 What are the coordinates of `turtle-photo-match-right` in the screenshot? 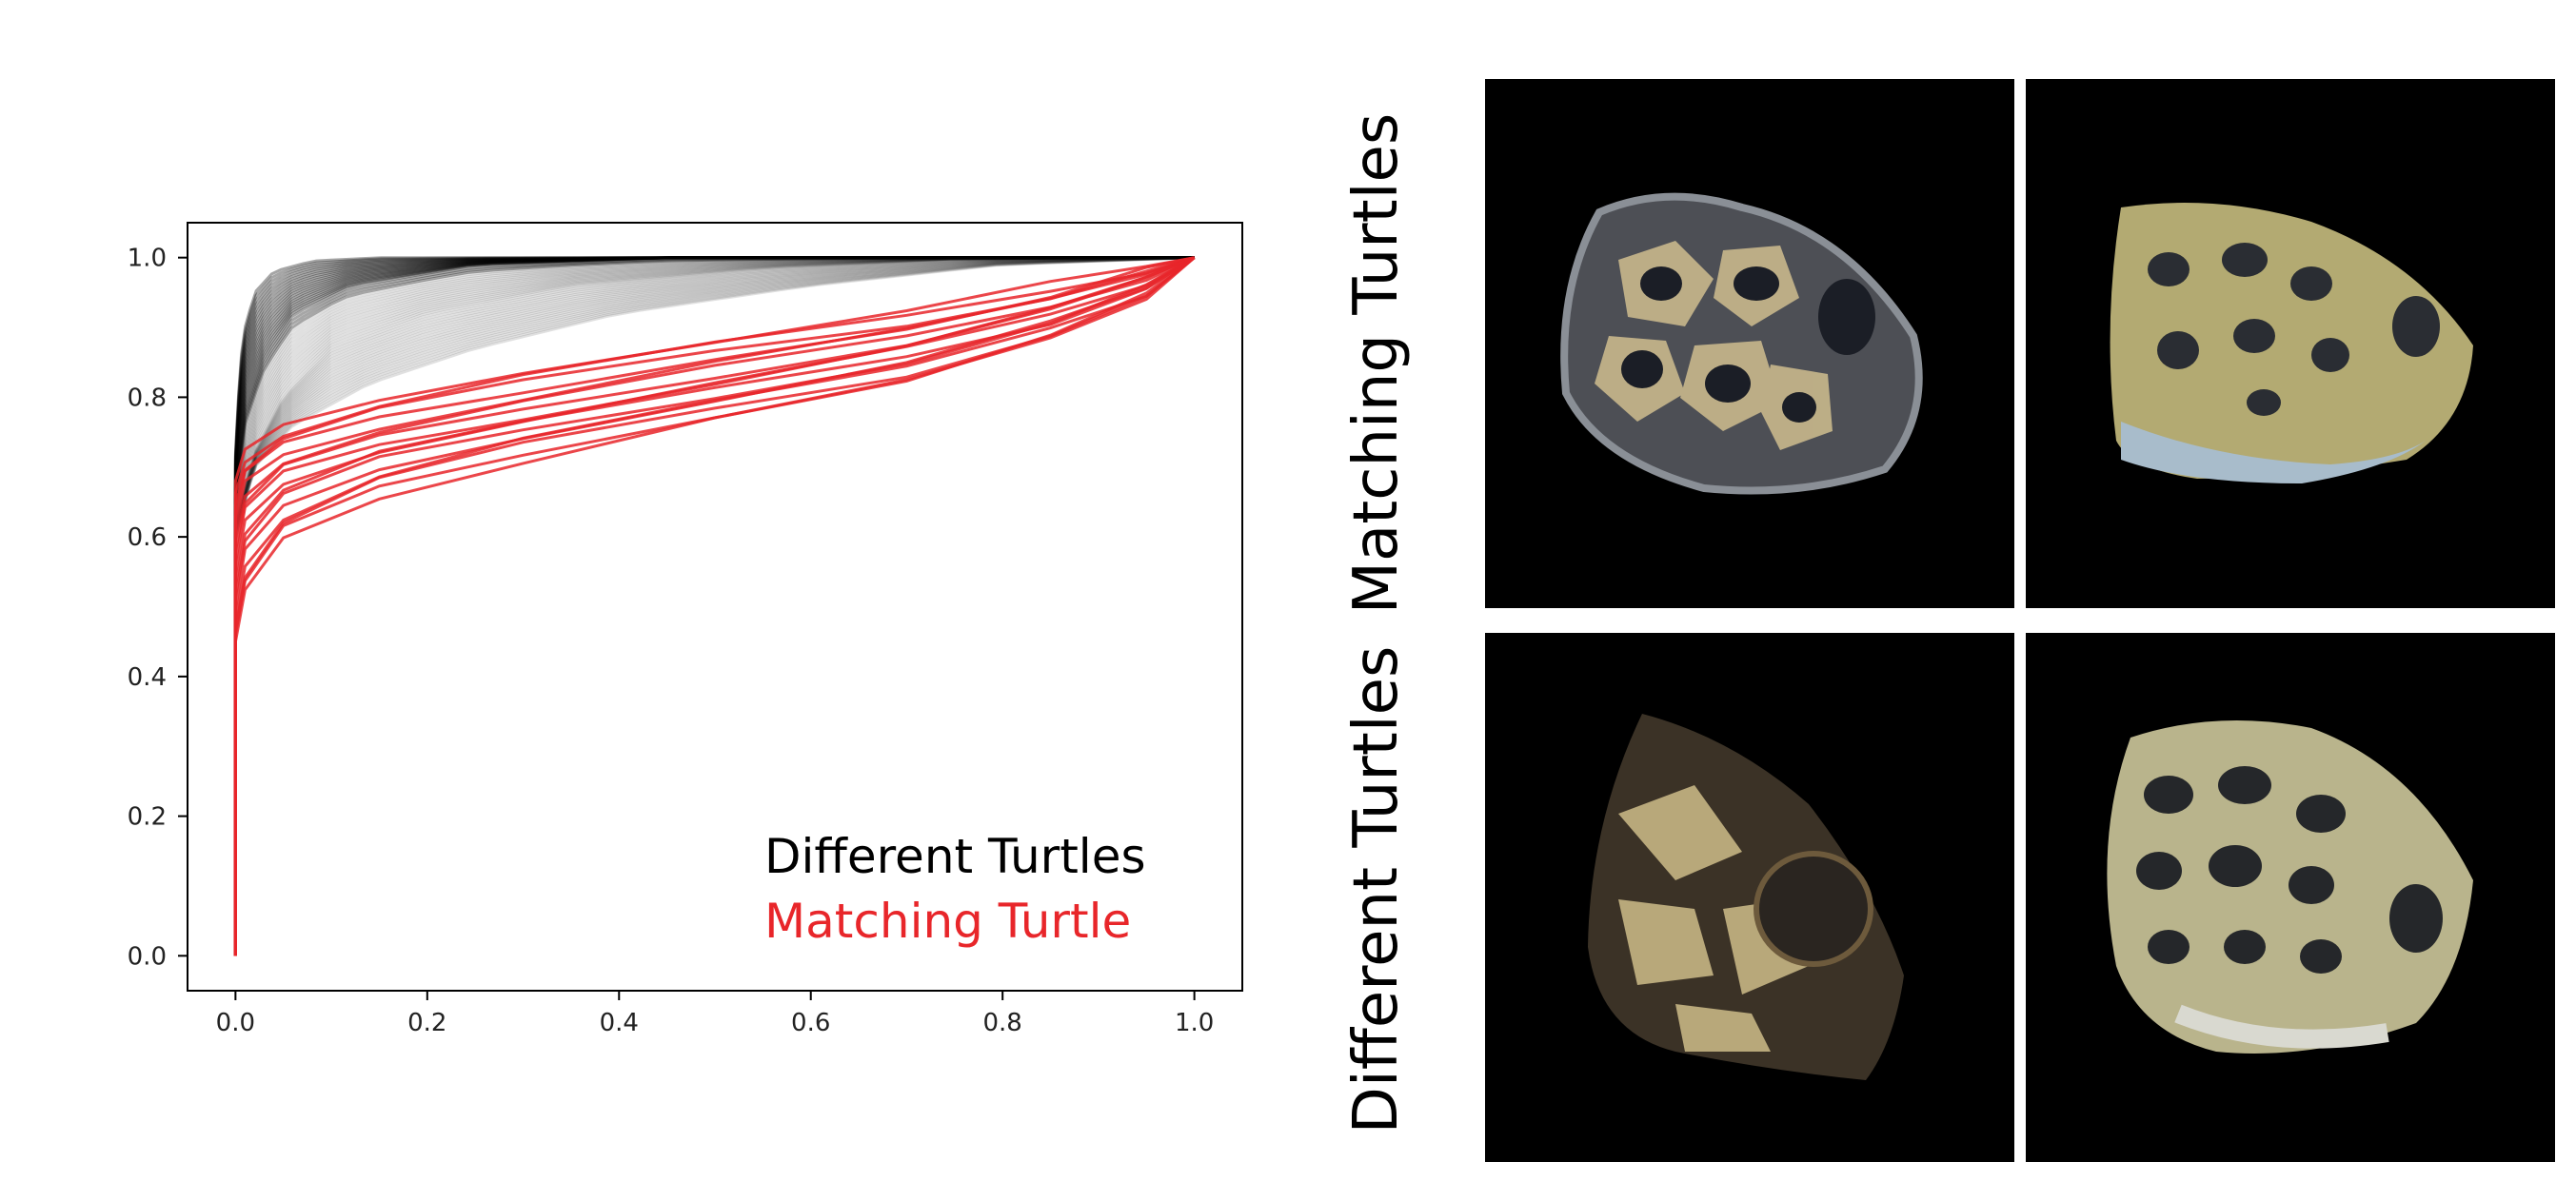 It's located at (2290, 343).